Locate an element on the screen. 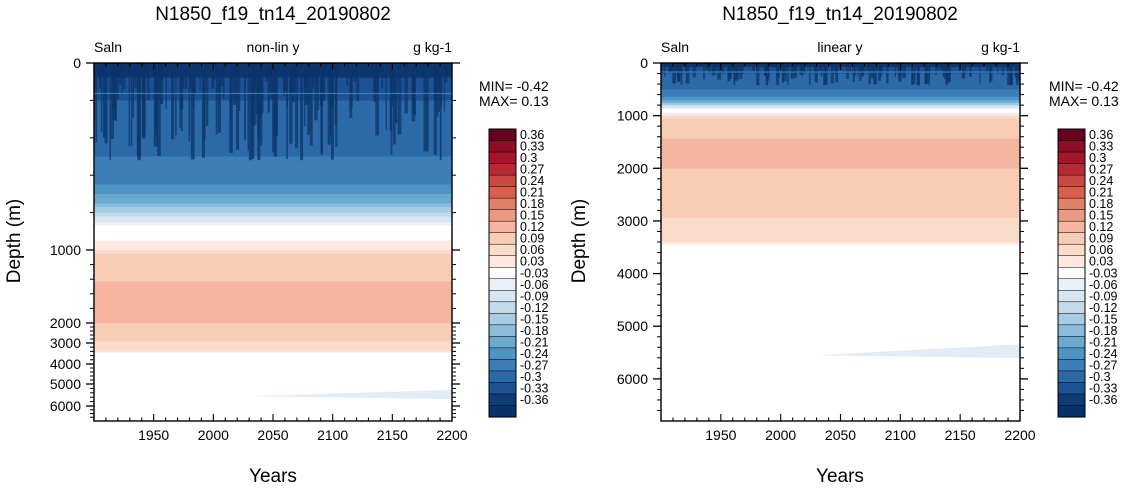 Image resolution: width=1132 pixels, height=496 pixels. colorbar-label: -0.15 is located at coordinates (534, 319).